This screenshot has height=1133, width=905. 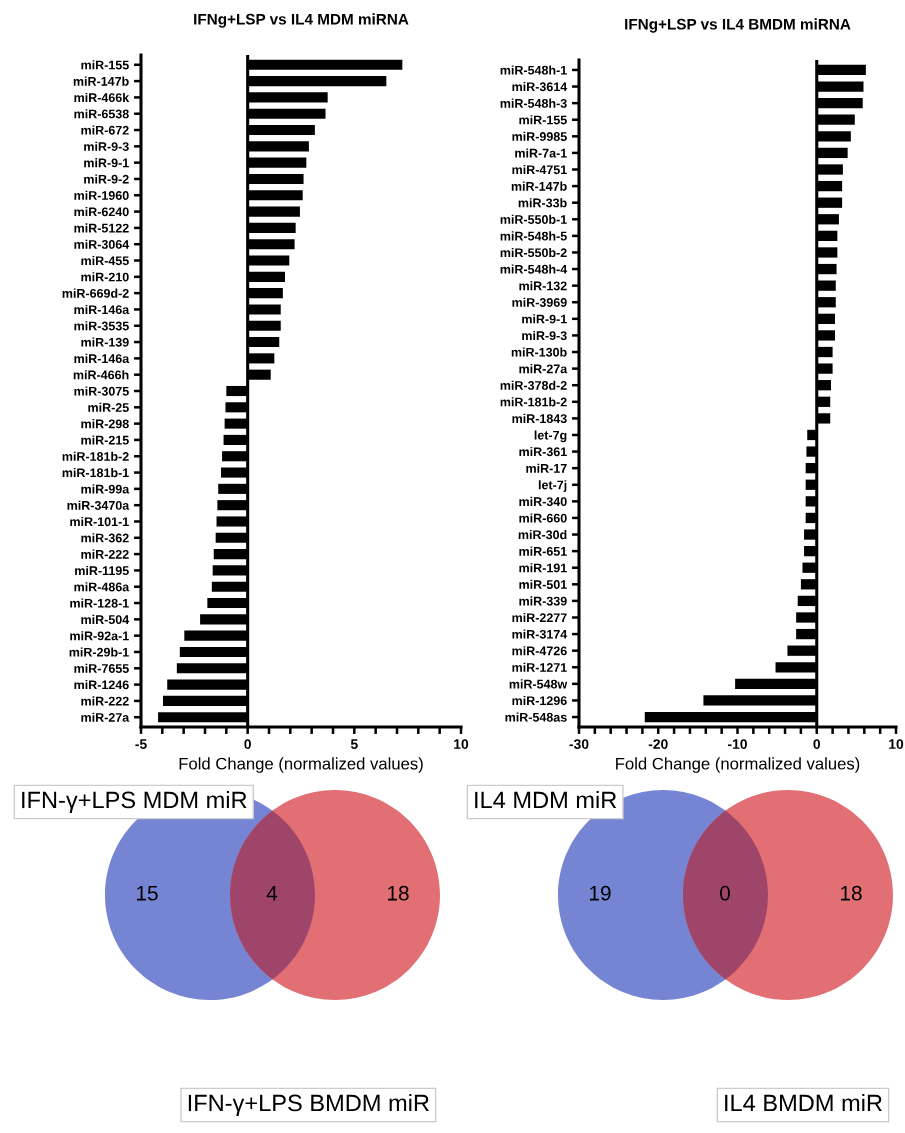 I want to click on chart-title: IFNg+LSP vs IL4 MDM miRNA, so click(x=301, y=20).